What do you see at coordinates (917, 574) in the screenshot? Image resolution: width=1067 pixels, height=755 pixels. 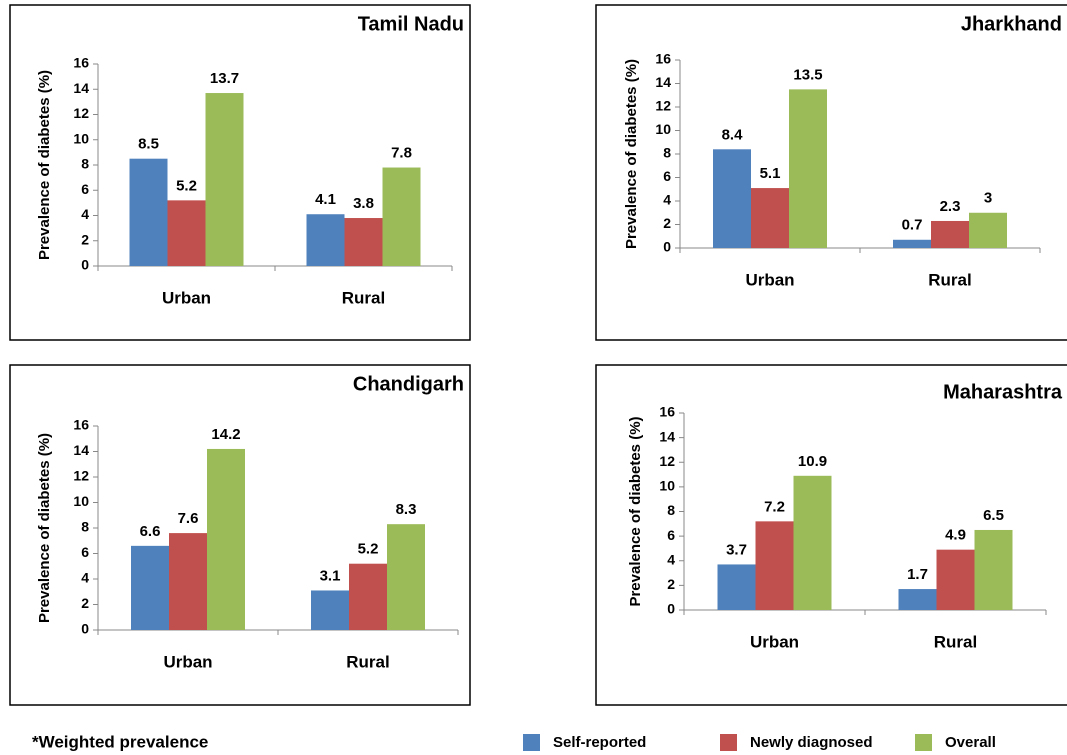 I see `value-label: 1.7` at bounding box center [917, 574].